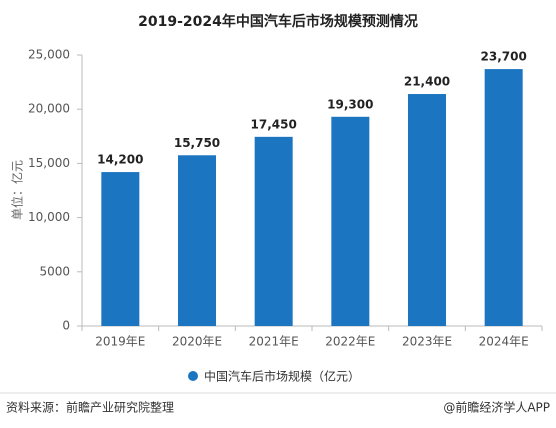  Describe the element at coordinates (66, 326) in the screenshot. I see `y-tick-label: 0` at that location.